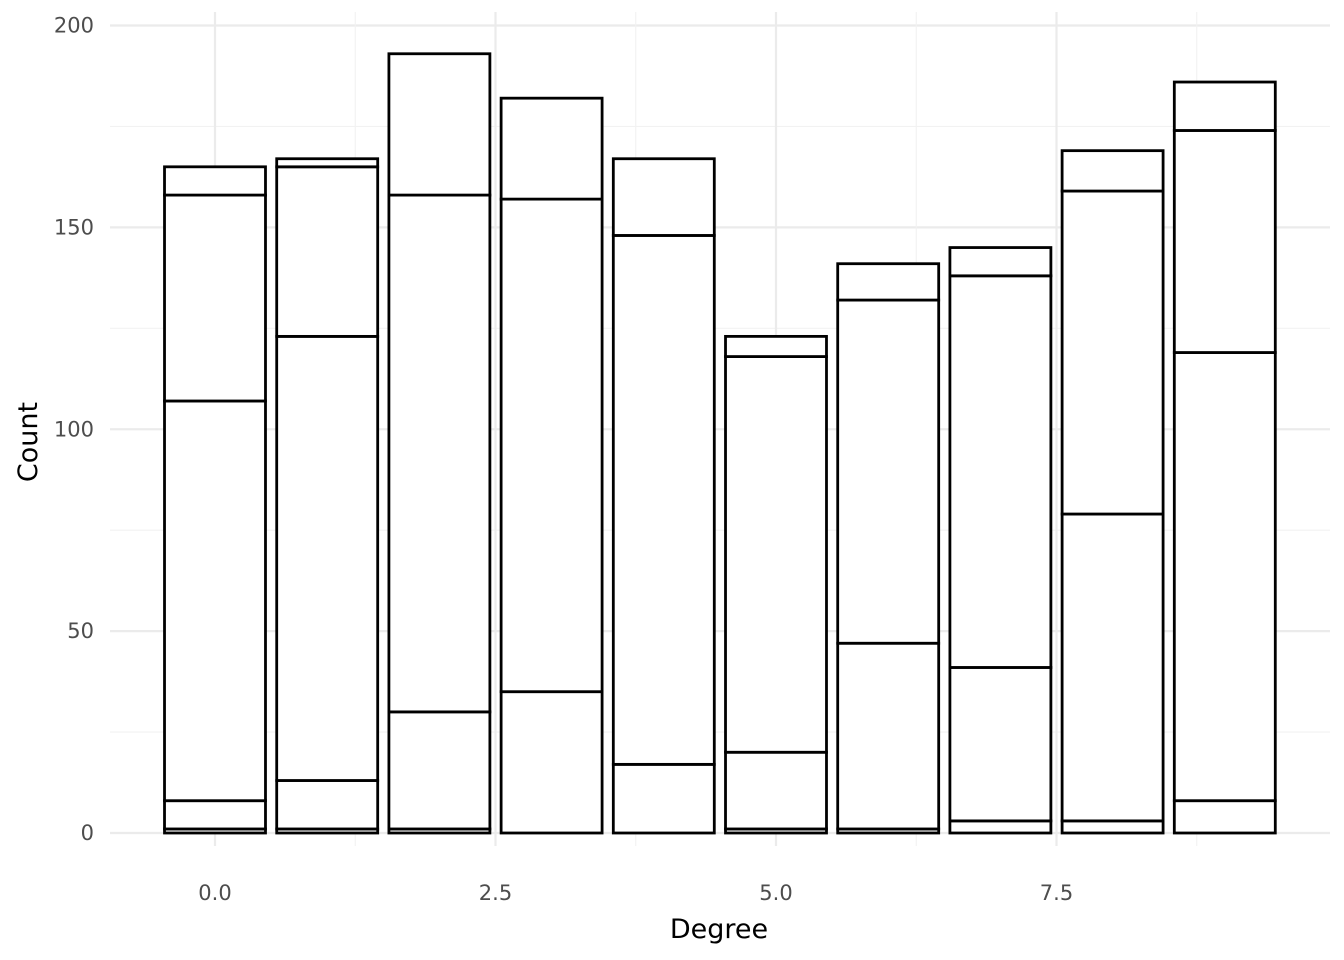  What do you see at coordinates (1056, 893) in the screenshot?
I see `x-tick-label: 7.5` at bounding box center [1056, 893].